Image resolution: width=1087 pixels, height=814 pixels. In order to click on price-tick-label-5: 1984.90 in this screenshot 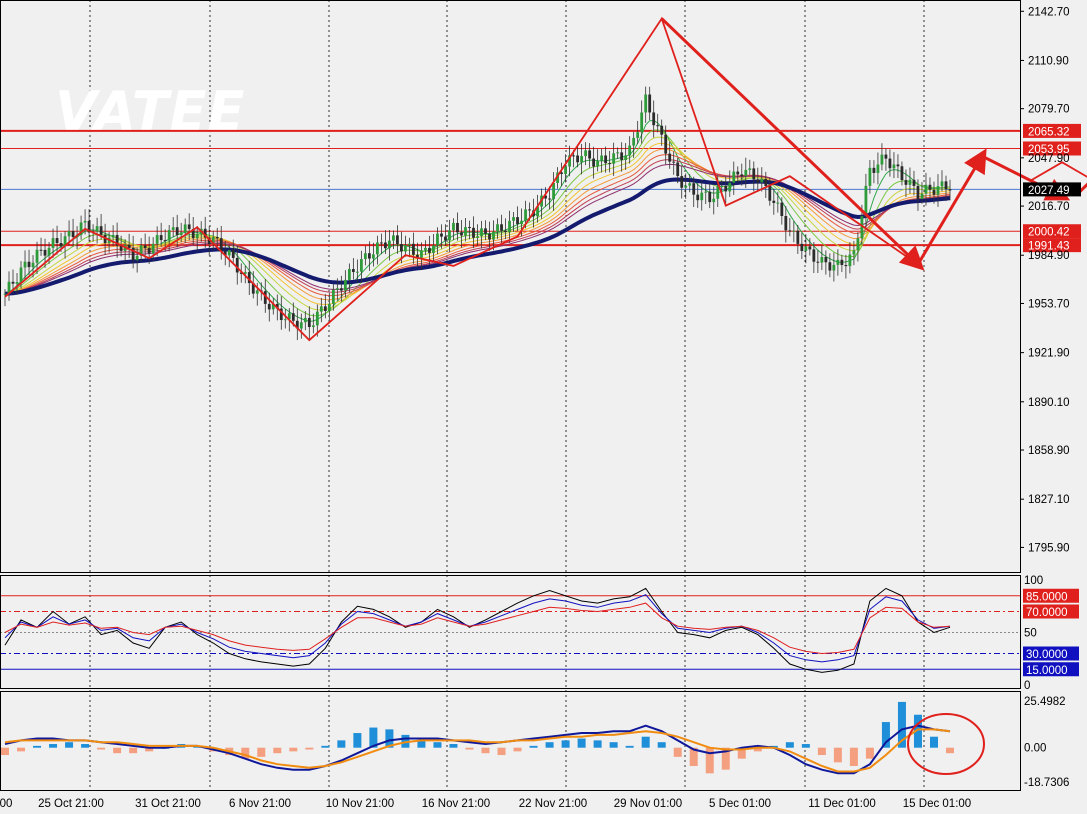, I will do `click(1049, 256)`.